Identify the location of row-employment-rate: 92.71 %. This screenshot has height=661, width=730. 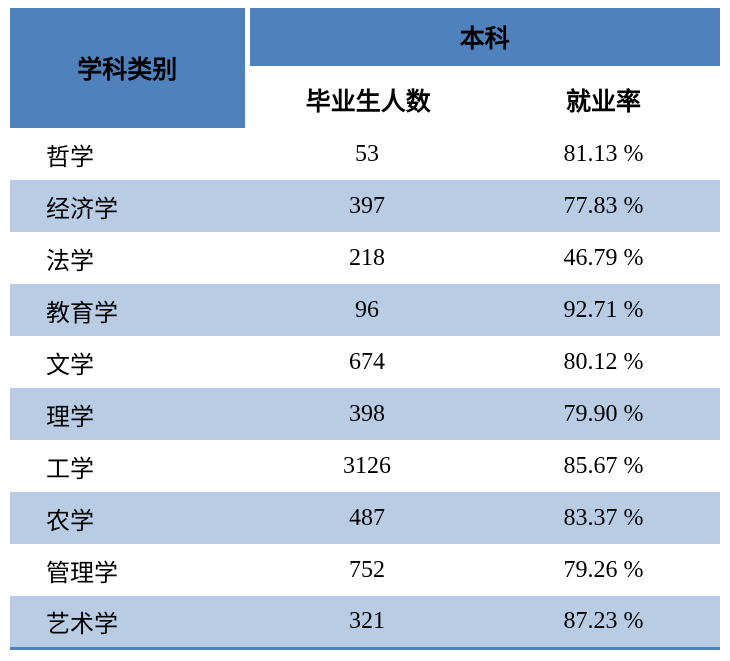
(603, 309).